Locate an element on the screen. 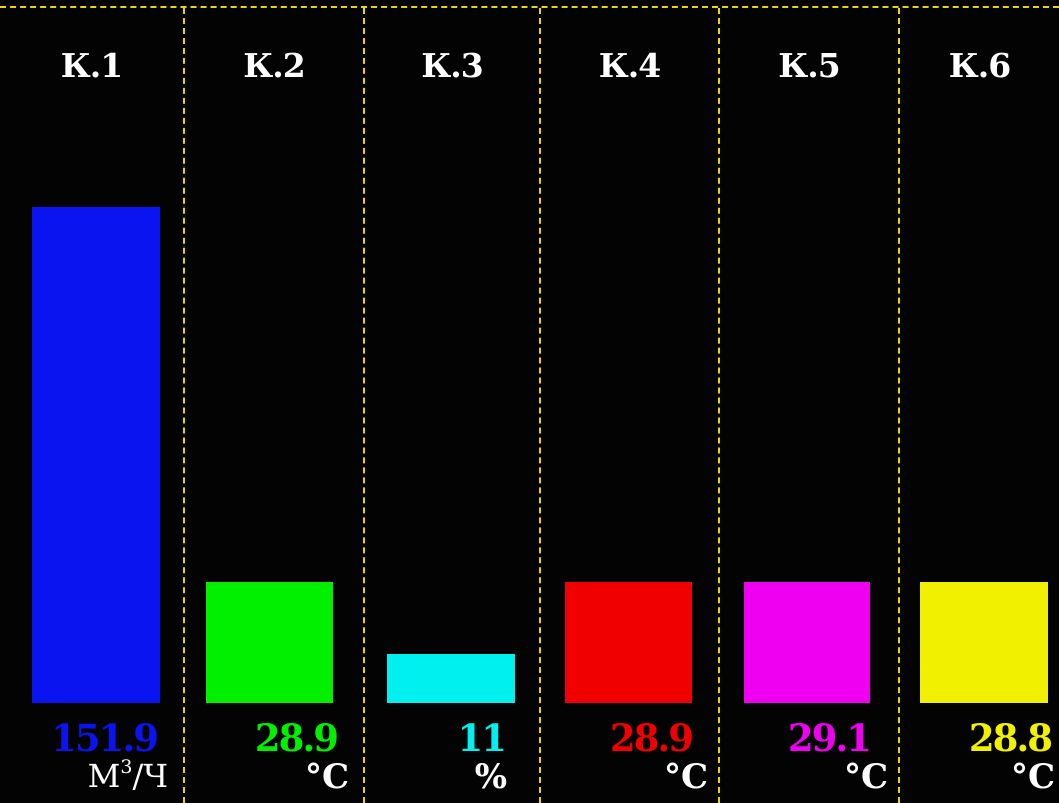  channel-3-value: 11 is located at coordinates (482, 738).